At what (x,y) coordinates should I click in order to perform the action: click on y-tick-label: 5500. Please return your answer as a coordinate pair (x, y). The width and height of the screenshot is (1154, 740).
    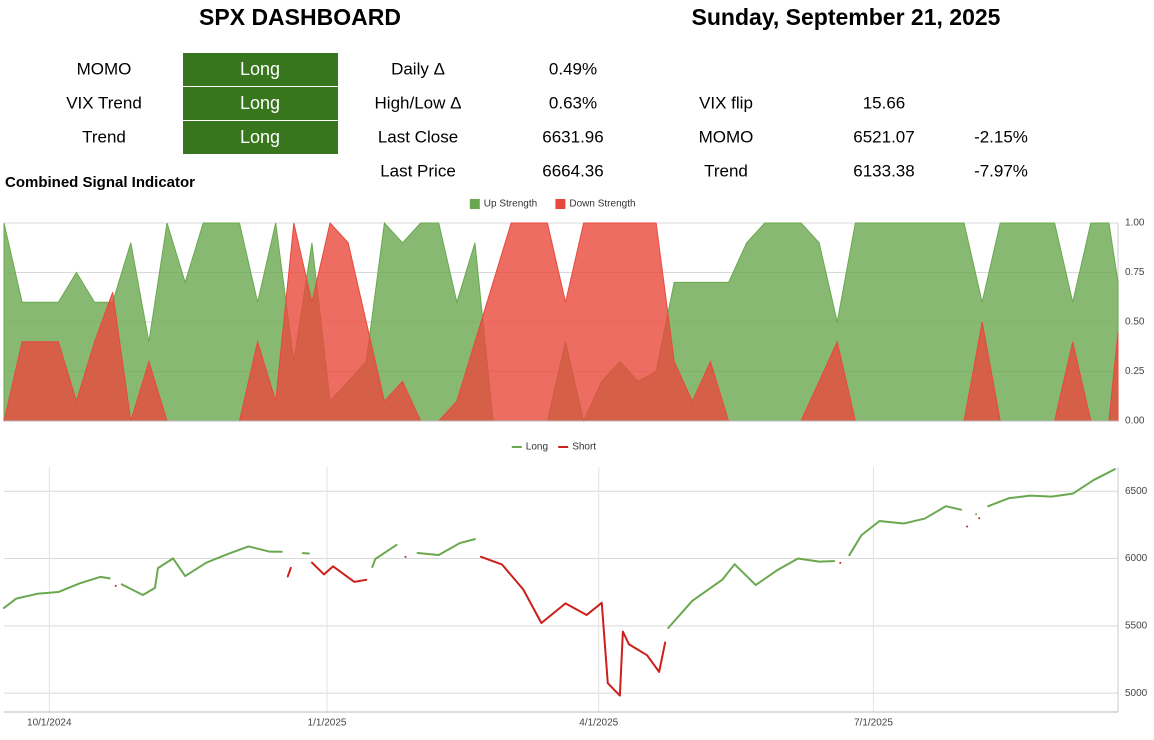
    Looking at the image, I should click on (1136, 625).